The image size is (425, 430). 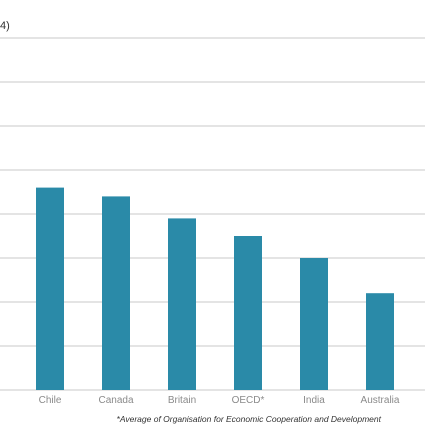 What do you see at coordinates (5, 26) in the screenshot?
I see `chart-title-fragment: 4)` at bounding box center [5, 26].